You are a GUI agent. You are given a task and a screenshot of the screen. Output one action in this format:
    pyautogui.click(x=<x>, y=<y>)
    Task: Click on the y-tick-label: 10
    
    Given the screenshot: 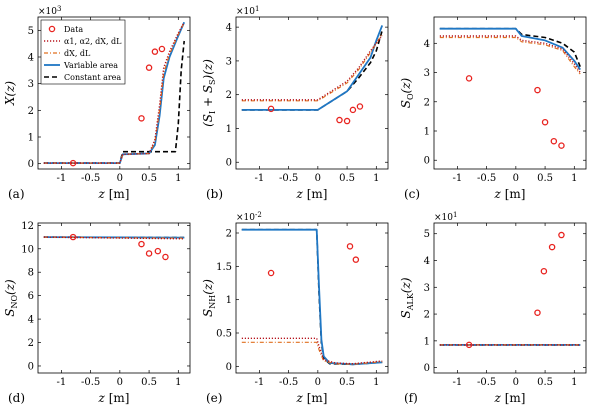 What is the action you would take?
    pyautogui.click(x=27, y=249)
    